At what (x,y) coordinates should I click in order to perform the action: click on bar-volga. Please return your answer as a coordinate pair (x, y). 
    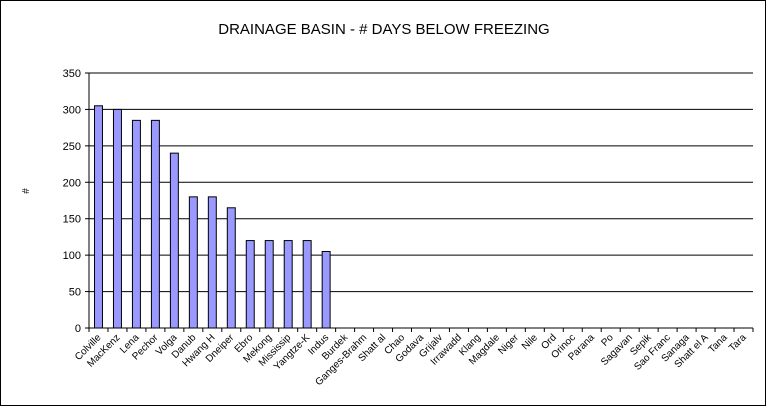
    Looking at the image, I should click on (174, 240).